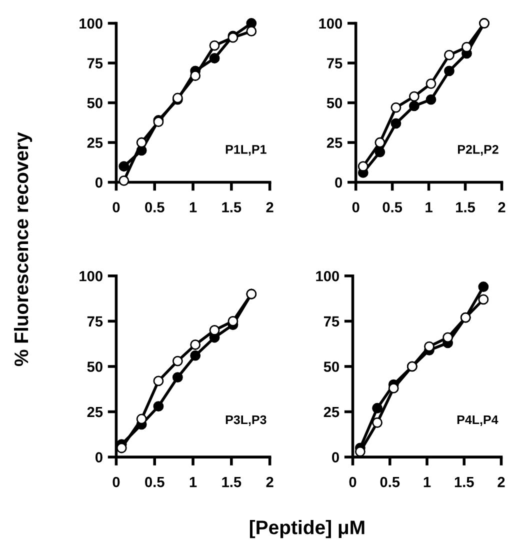 The height and width of the screenshot is (554, 512). I want to click on x-axis-title: [Peptide] μM, so click(307, 529).